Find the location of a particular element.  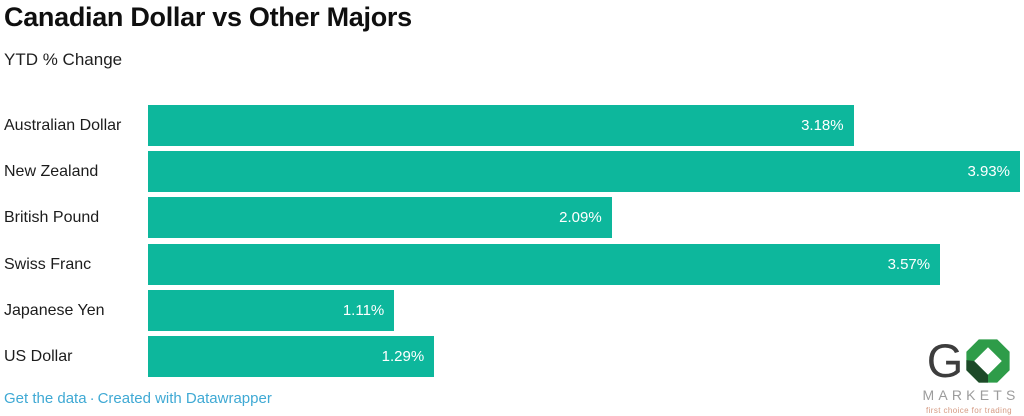

bar: 1.11% is located at coordinates (271, 310).